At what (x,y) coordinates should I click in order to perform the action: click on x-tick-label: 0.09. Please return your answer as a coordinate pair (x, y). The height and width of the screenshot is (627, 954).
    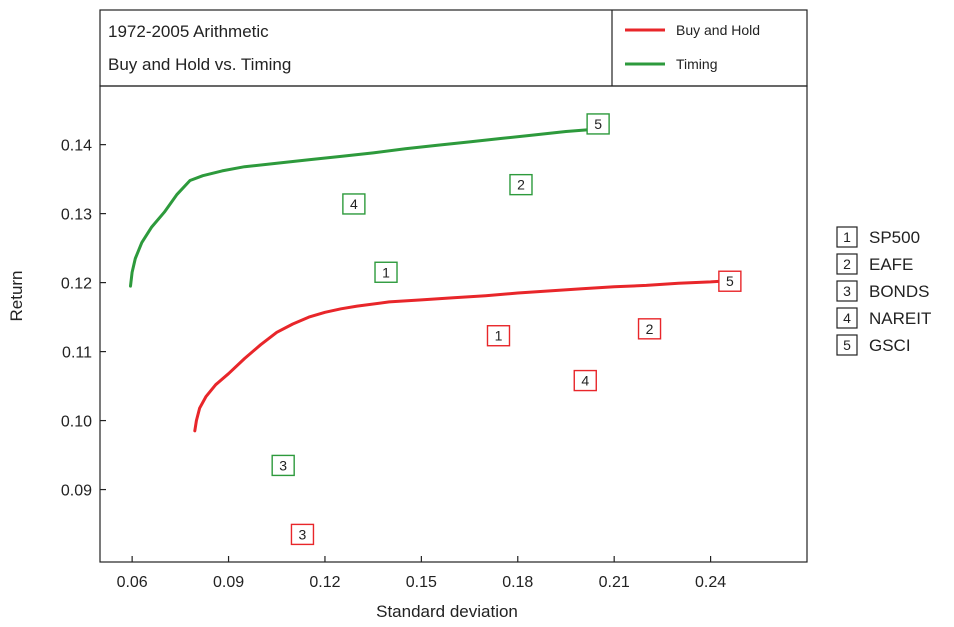
    Looking at the image, I should click on (228, 582).